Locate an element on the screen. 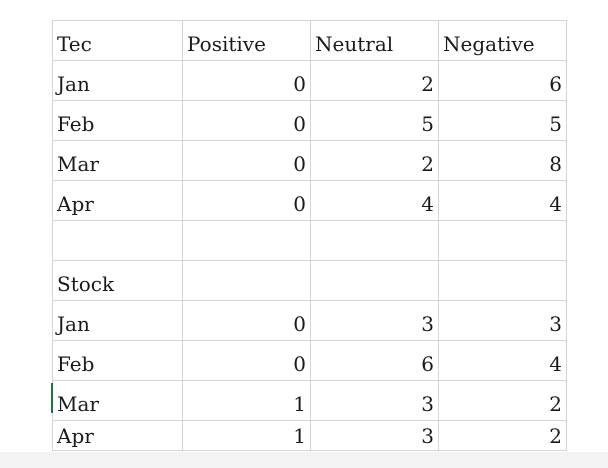 This screenshot has height=468, width=608. cell-neutral: 5 is located at coordinates (374, 120).